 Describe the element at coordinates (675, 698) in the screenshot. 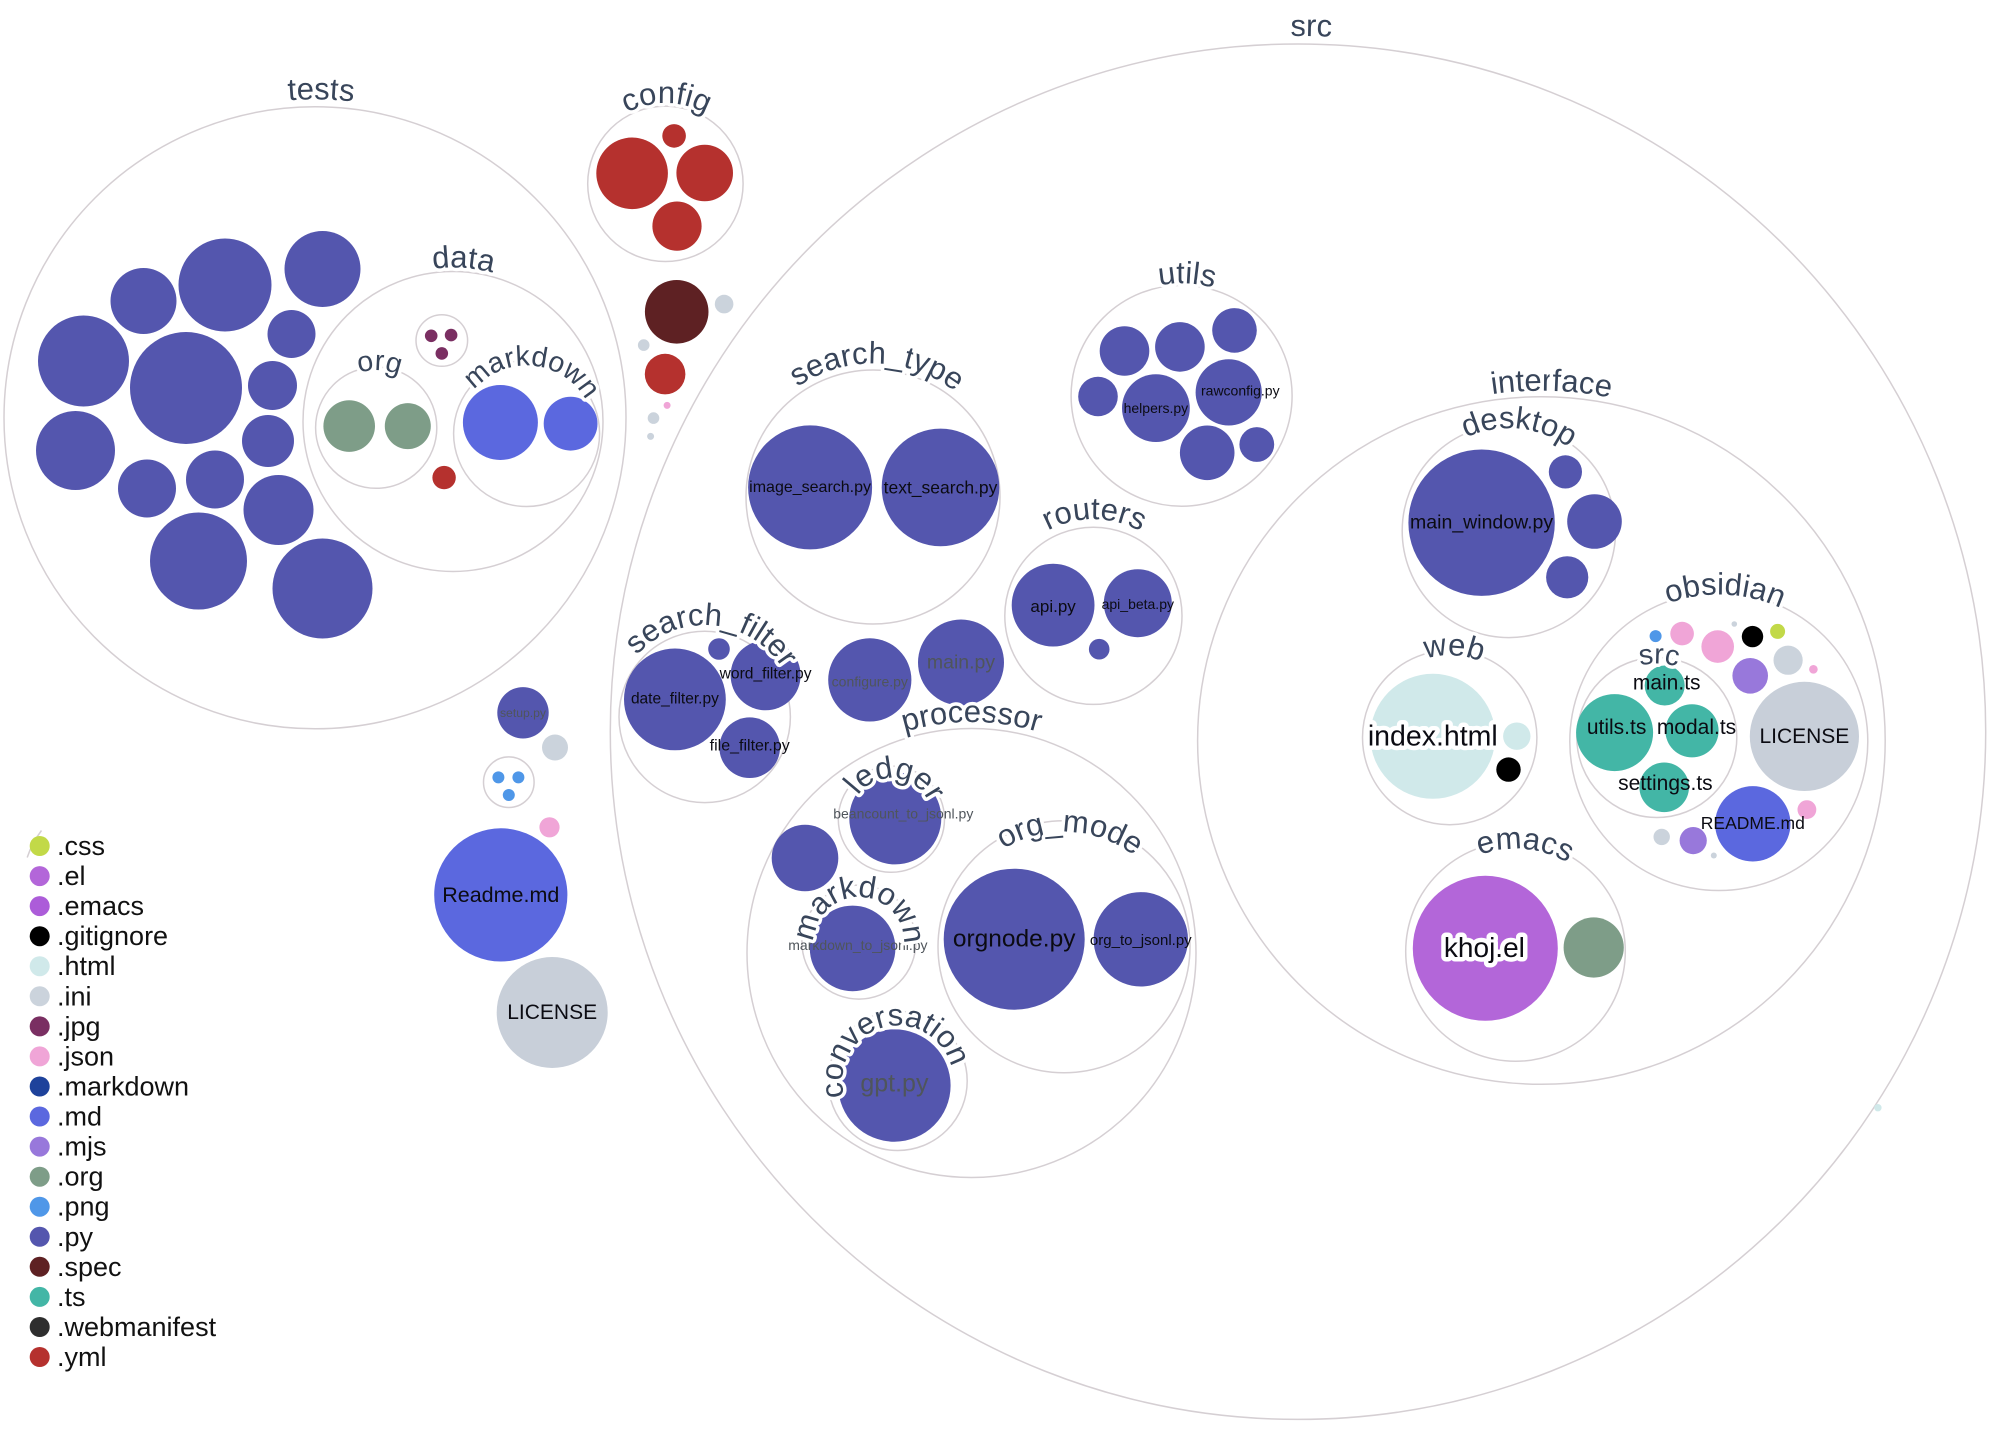

I see `svg-text: date_filter.py` at that location.